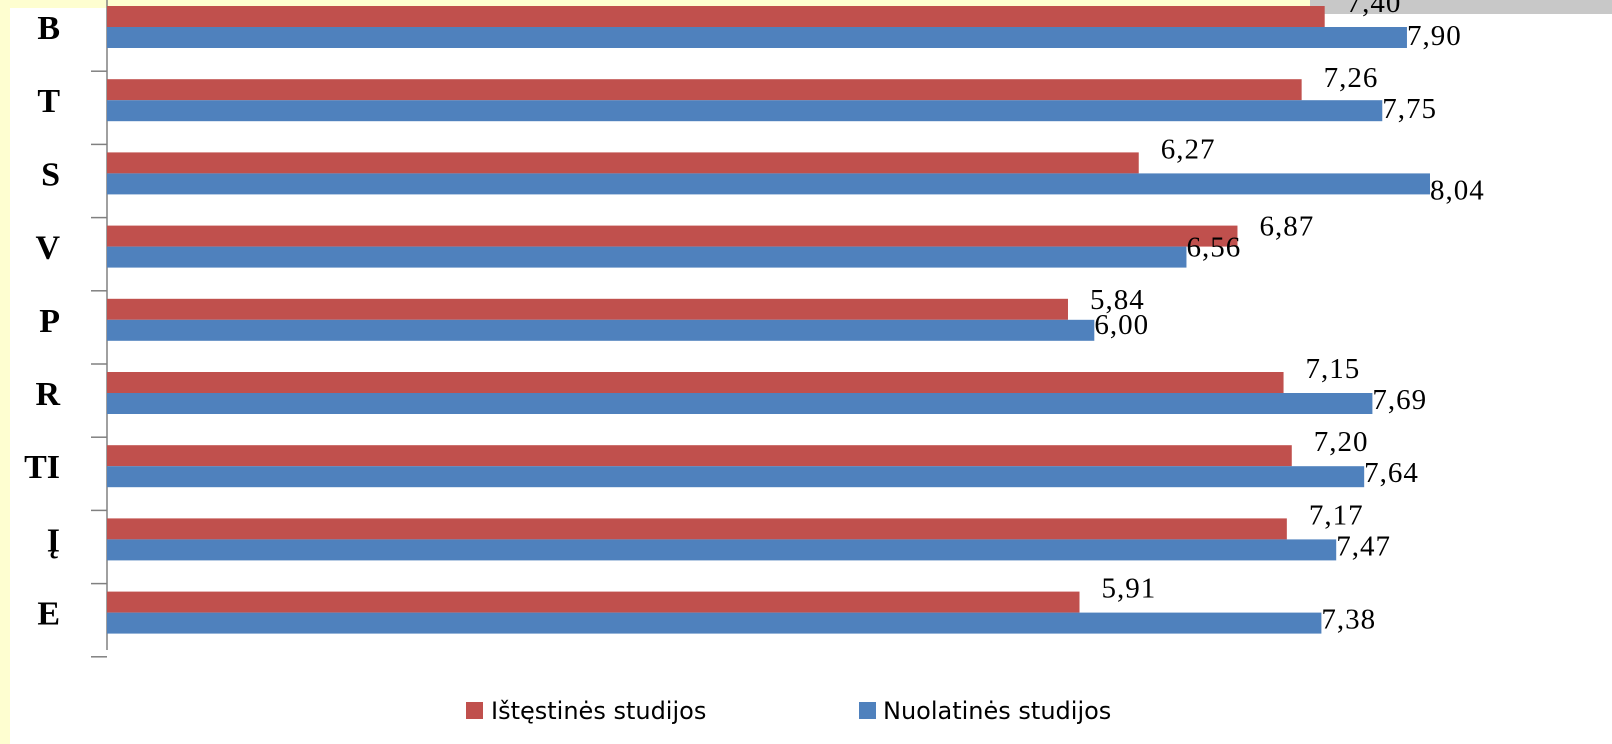 The height and width of the screenshot is (744, 1612). I want to click on data-label: 7,90, so click(1434, 36).